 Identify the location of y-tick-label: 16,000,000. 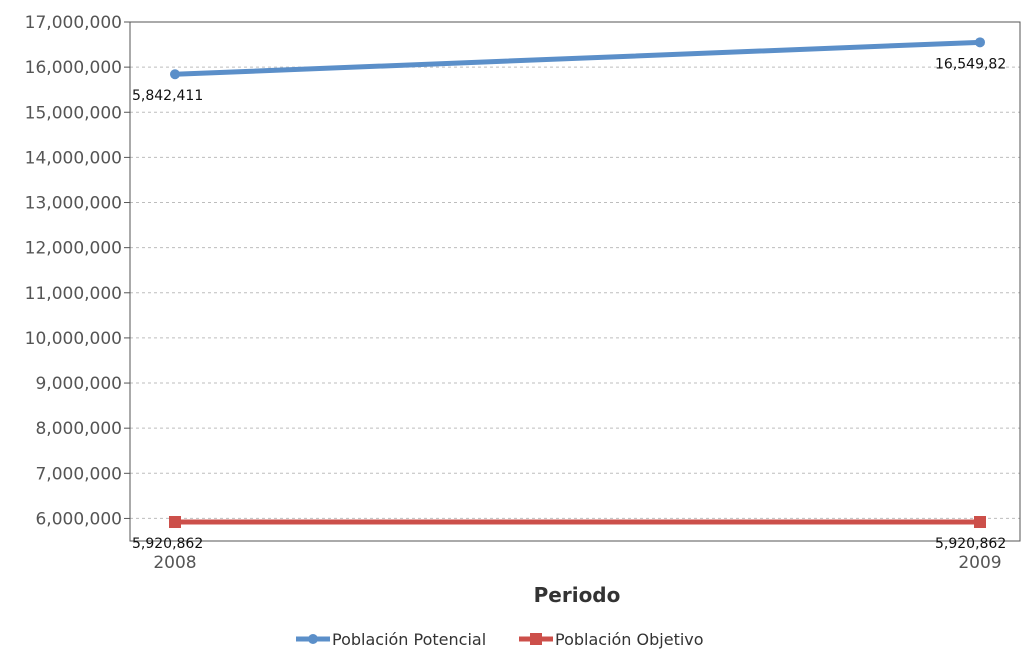
(73, 68).